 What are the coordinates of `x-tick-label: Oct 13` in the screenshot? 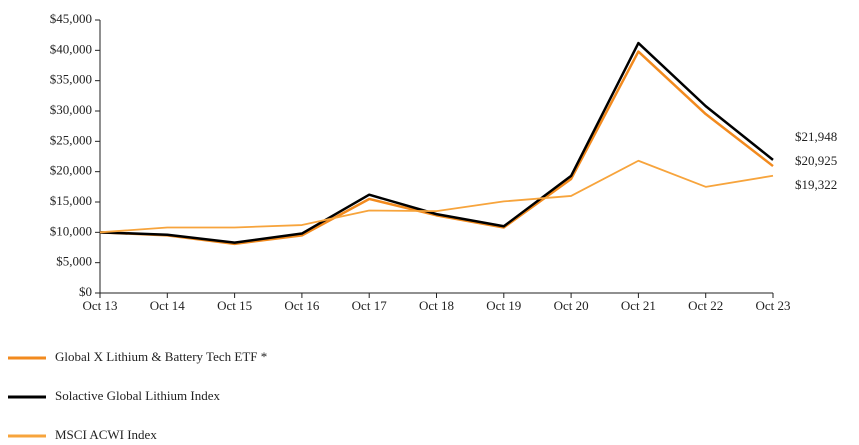 It's located at (99, 305).